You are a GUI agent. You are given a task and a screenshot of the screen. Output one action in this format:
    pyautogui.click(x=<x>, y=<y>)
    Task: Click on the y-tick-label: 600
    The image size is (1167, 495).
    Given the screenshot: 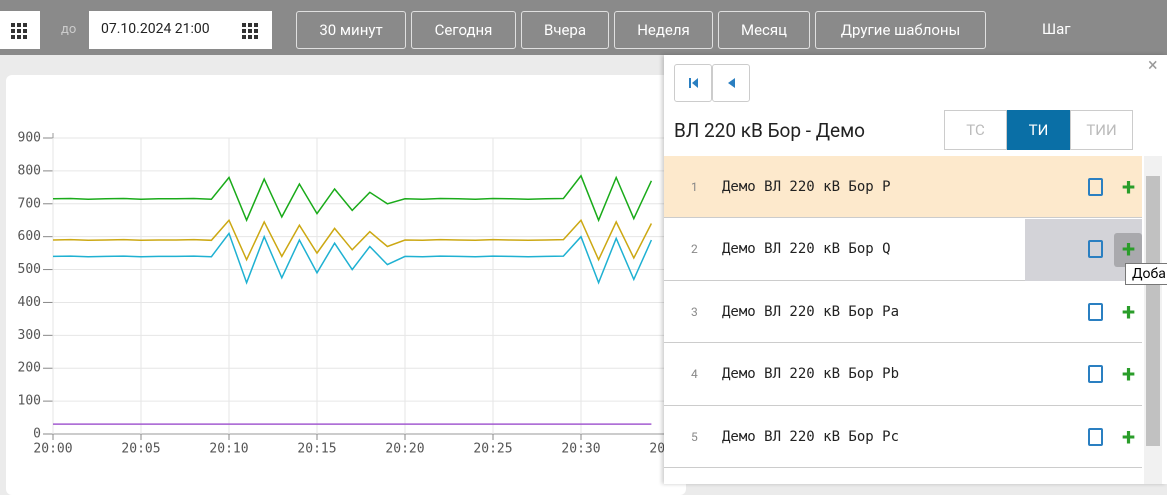 What is the action you would take?
    pyautogui.click(x=29, y=236)
    